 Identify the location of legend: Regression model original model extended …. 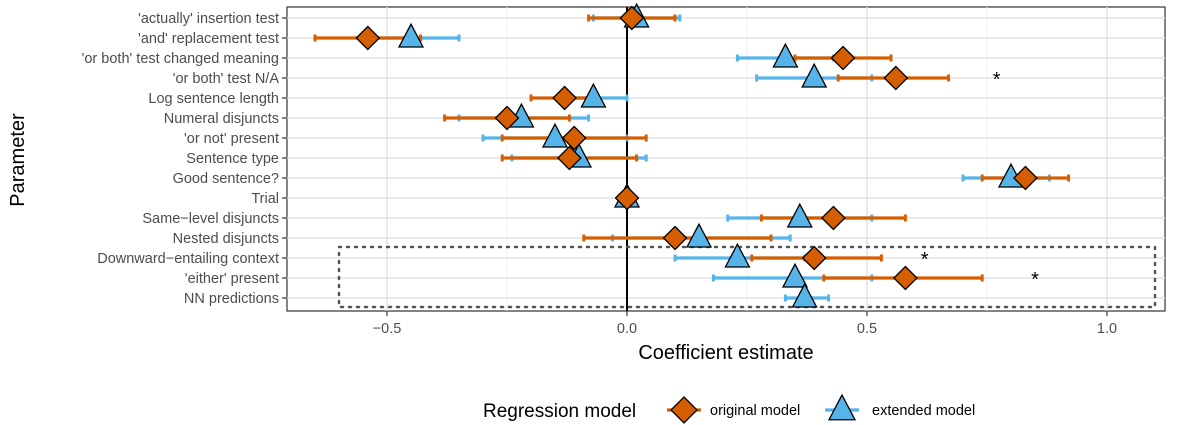
(729, 408).